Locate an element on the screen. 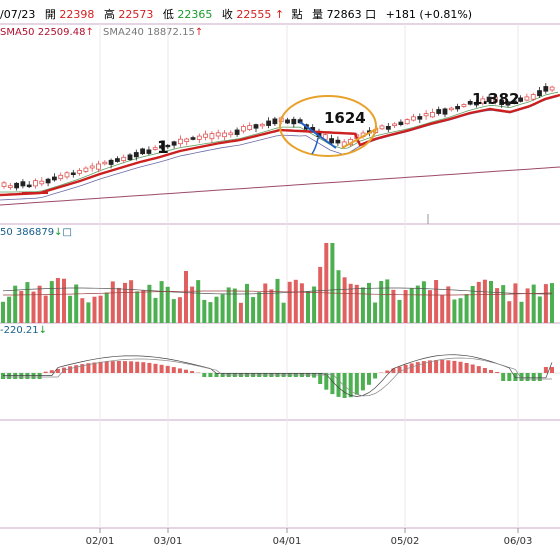 This screenshot has width=560, height=560. annotation-label-1382: 1.382 is located at coordinates (495, 99).